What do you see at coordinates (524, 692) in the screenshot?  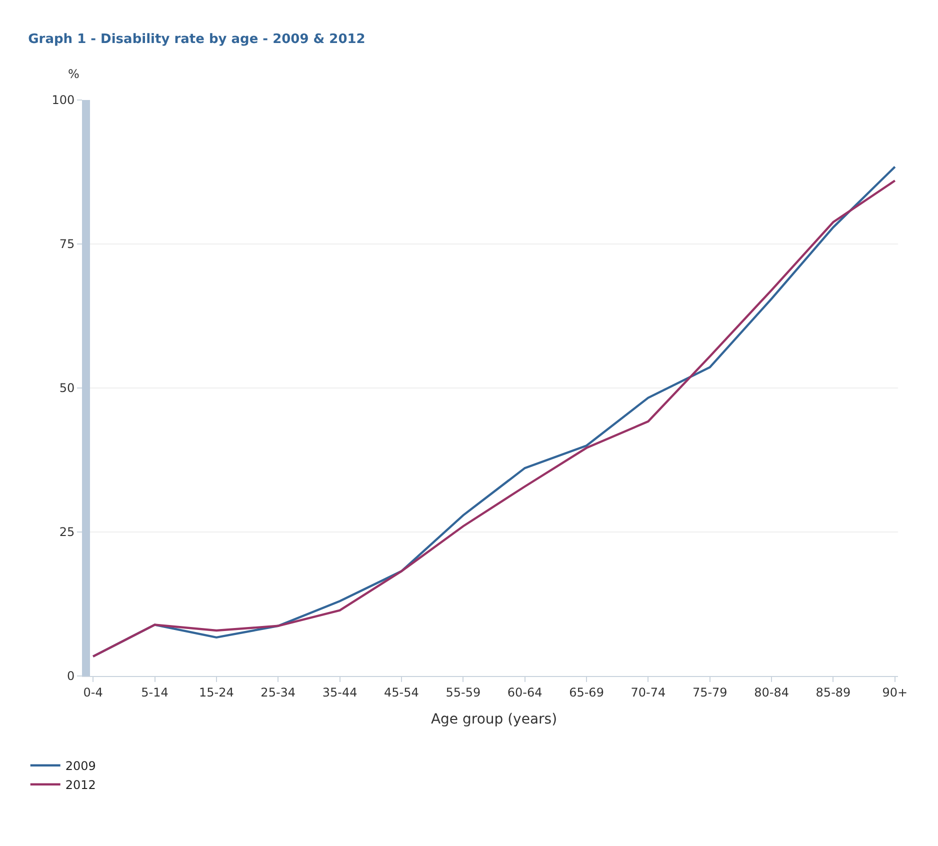 I see `x-tick-label: 60-64` at bounding box center [524, 692].